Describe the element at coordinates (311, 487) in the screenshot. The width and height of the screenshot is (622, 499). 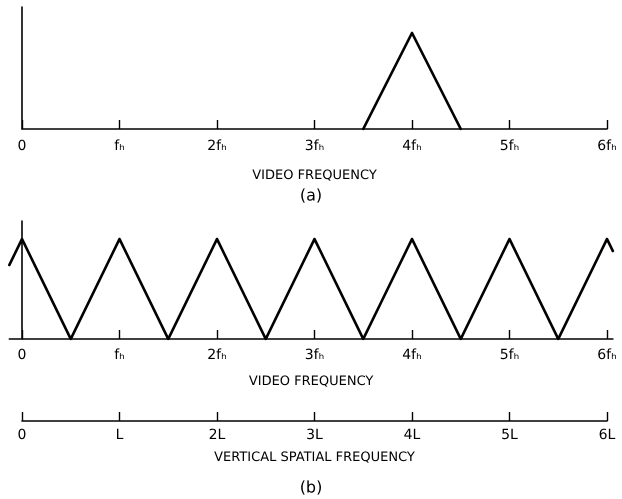
I see `text: (b)` at that location.